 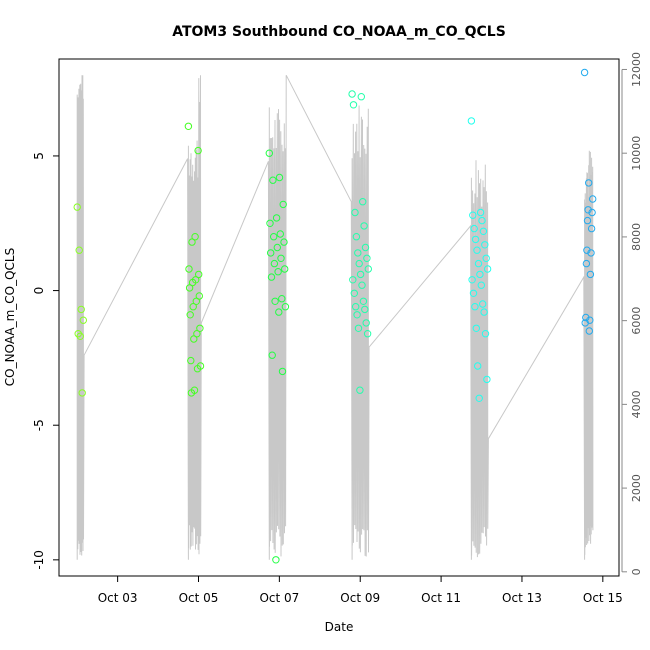 What do you see at coordinates (636, 69) in the screenshot?
I see `right-y-tick-label: 12000` at bounding box center [636, 69].